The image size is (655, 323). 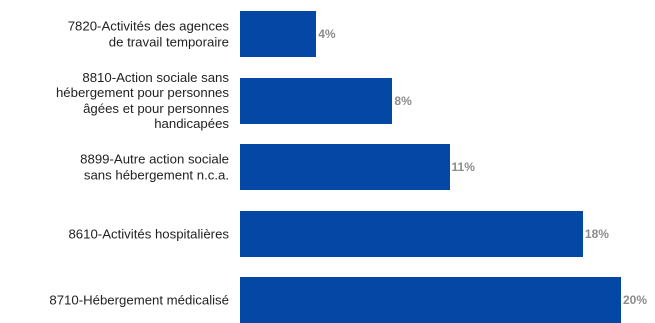 I want to click on category-label-line: de travail temporaire, so click(x=168, y=41).